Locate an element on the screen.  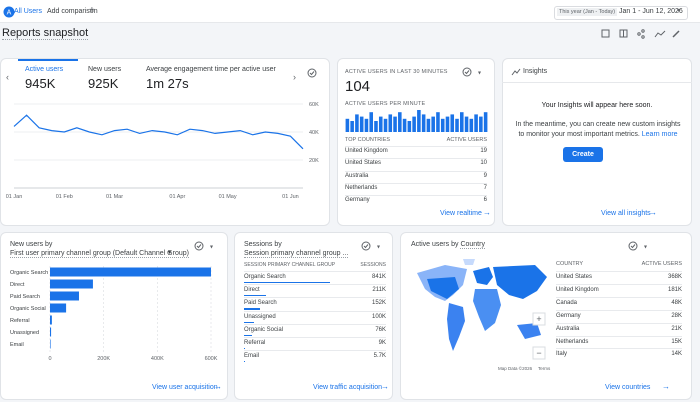
icon-edit is located at coordinates (676, 34).